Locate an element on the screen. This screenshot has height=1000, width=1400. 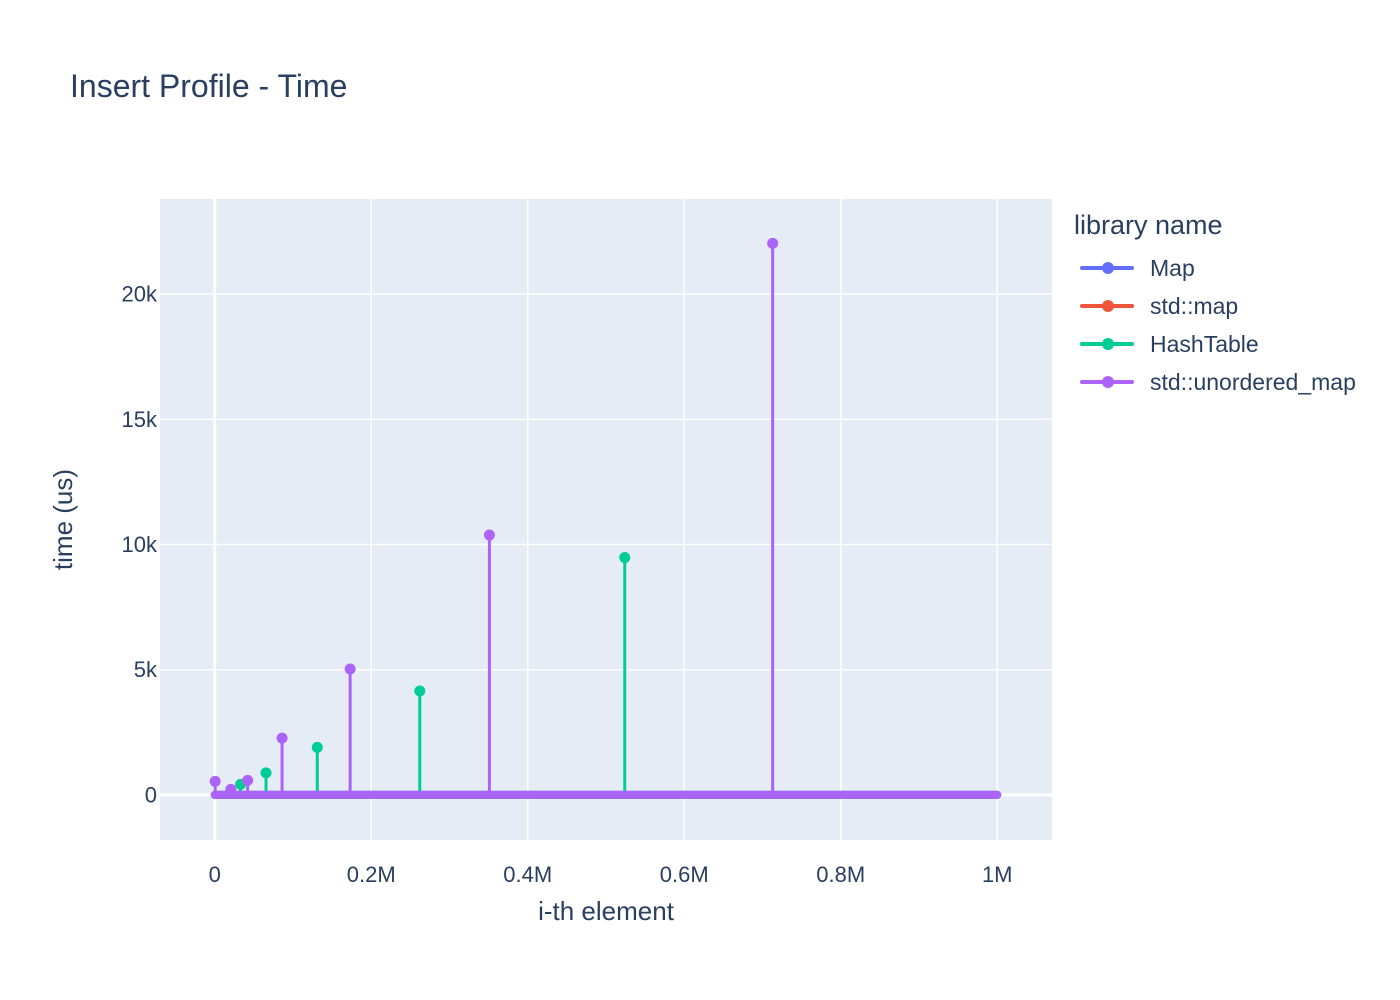
legend-title: library name is located at coordinates (1148, 225).